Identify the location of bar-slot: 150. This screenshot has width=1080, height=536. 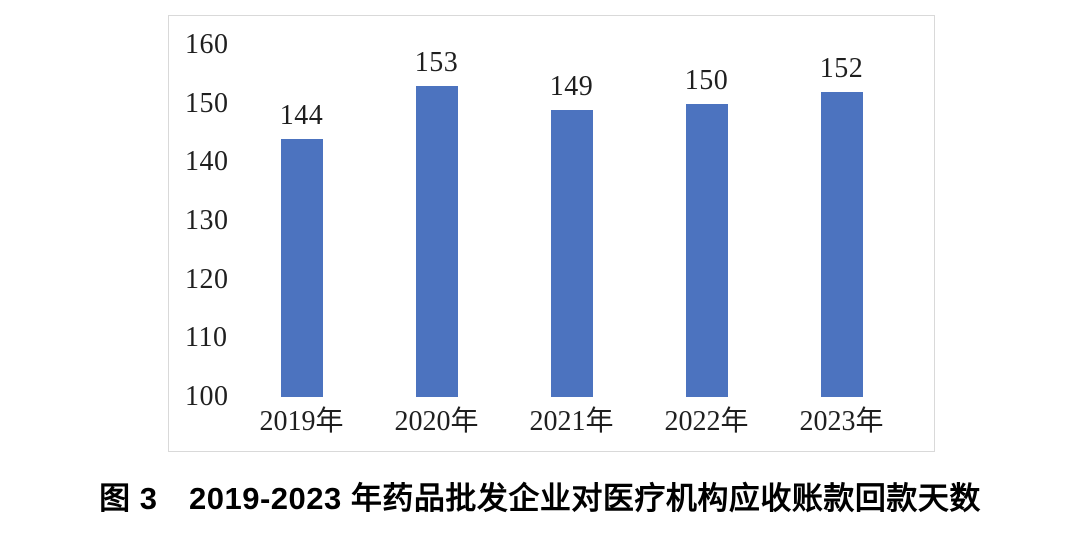
(706, 221).